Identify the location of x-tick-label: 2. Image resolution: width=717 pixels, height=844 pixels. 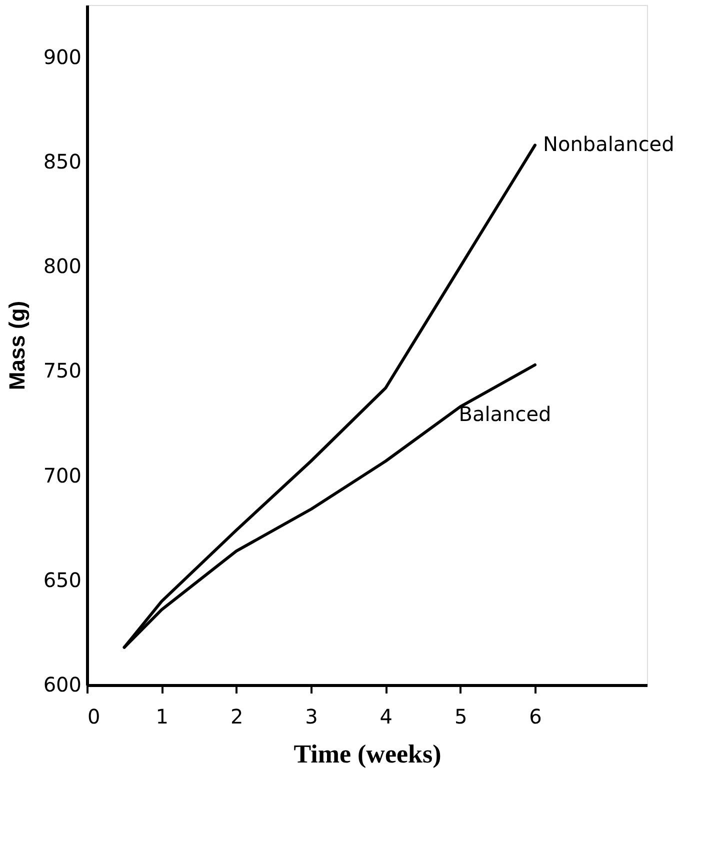
(237, 716).